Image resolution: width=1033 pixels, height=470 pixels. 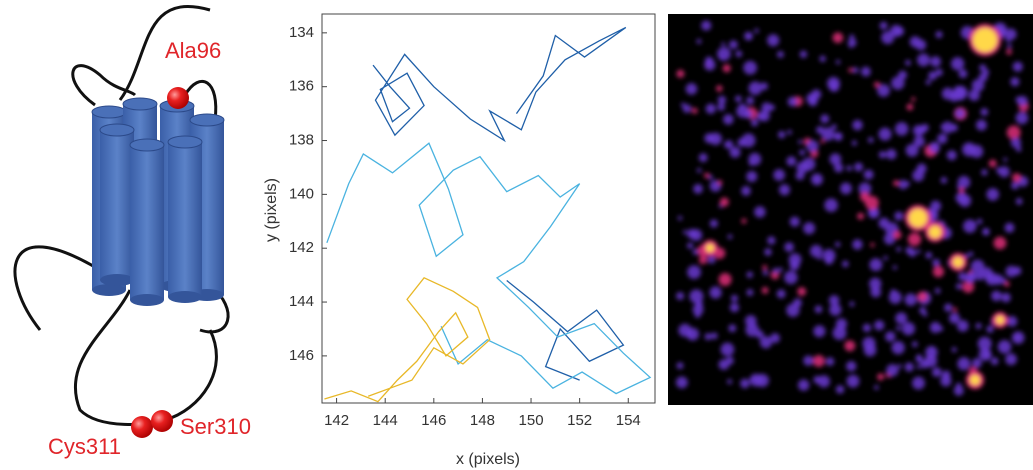 What do you see at coordinates (271, 210) in the screenshot?
I see `y-axis-label: y (pixels)` at bounding box center [271, 210].